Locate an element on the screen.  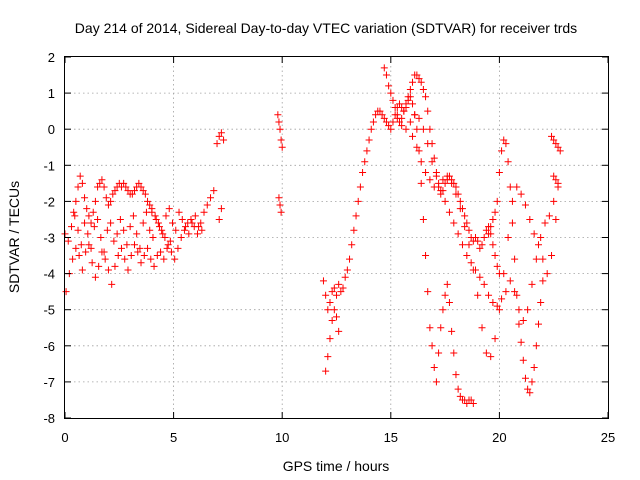
series-trace-g is located at coordinates (332, 340).